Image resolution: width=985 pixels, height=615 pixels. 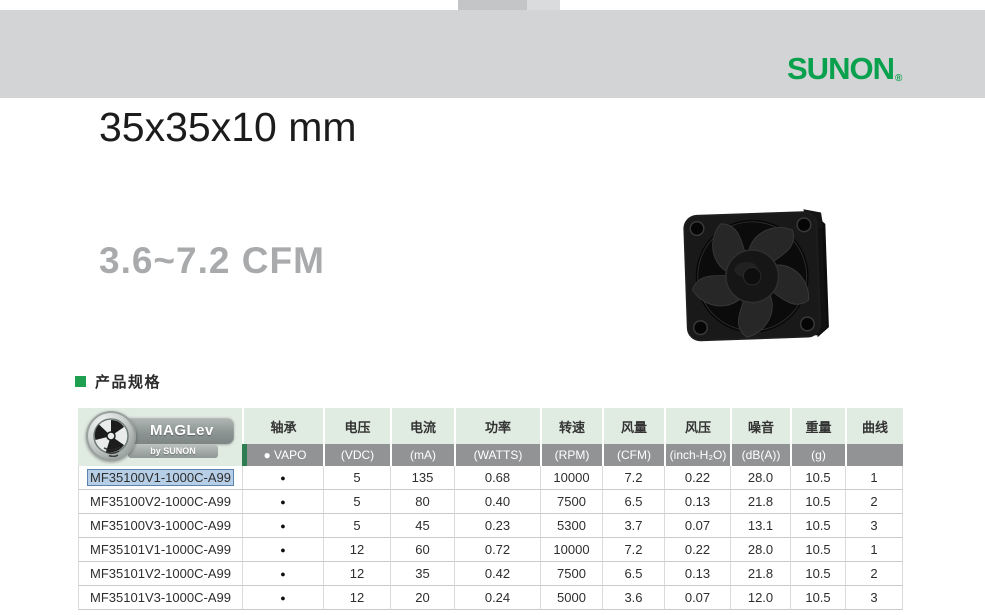 What do you see at coordinates (497, 574) in the screenshot?
I see `power-cell: 0.42` at bounding box center [497, 574].